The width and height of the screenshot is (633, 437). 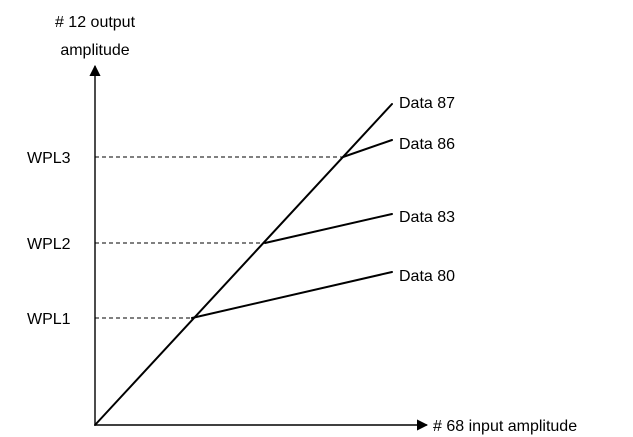 I want to click on curve-data86, so click(x=367, y=148).